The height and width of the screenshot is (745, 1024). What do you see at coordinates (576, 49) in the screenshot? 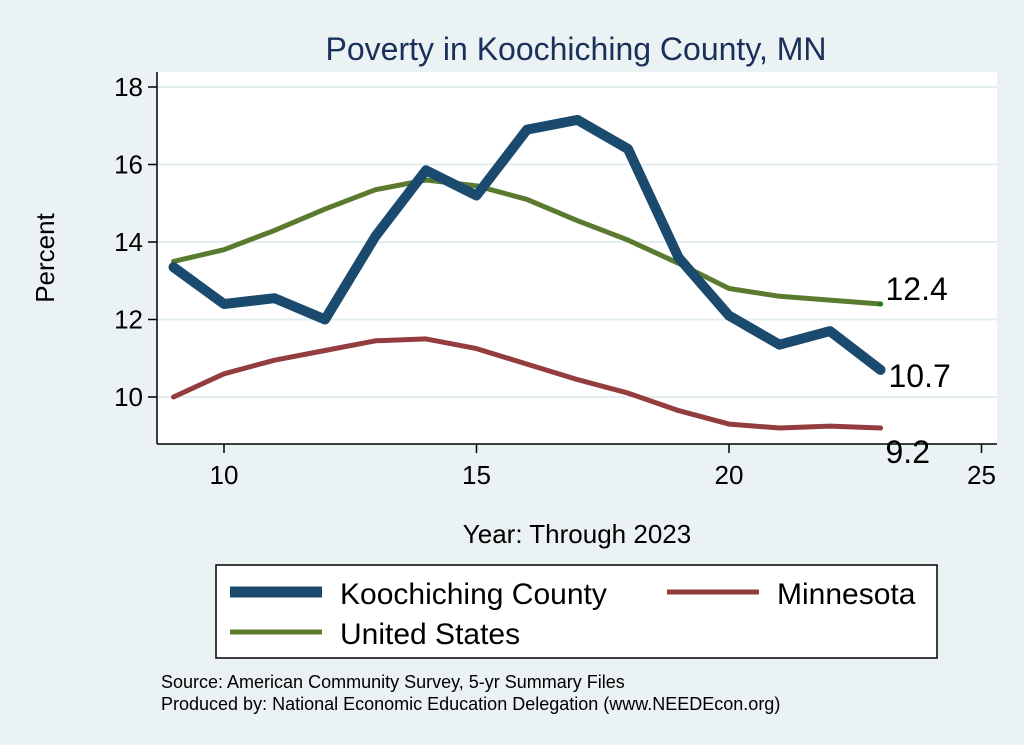
I see `chart-title: Poverty in Koochiching County, MN` at bounding box center [576, 49].